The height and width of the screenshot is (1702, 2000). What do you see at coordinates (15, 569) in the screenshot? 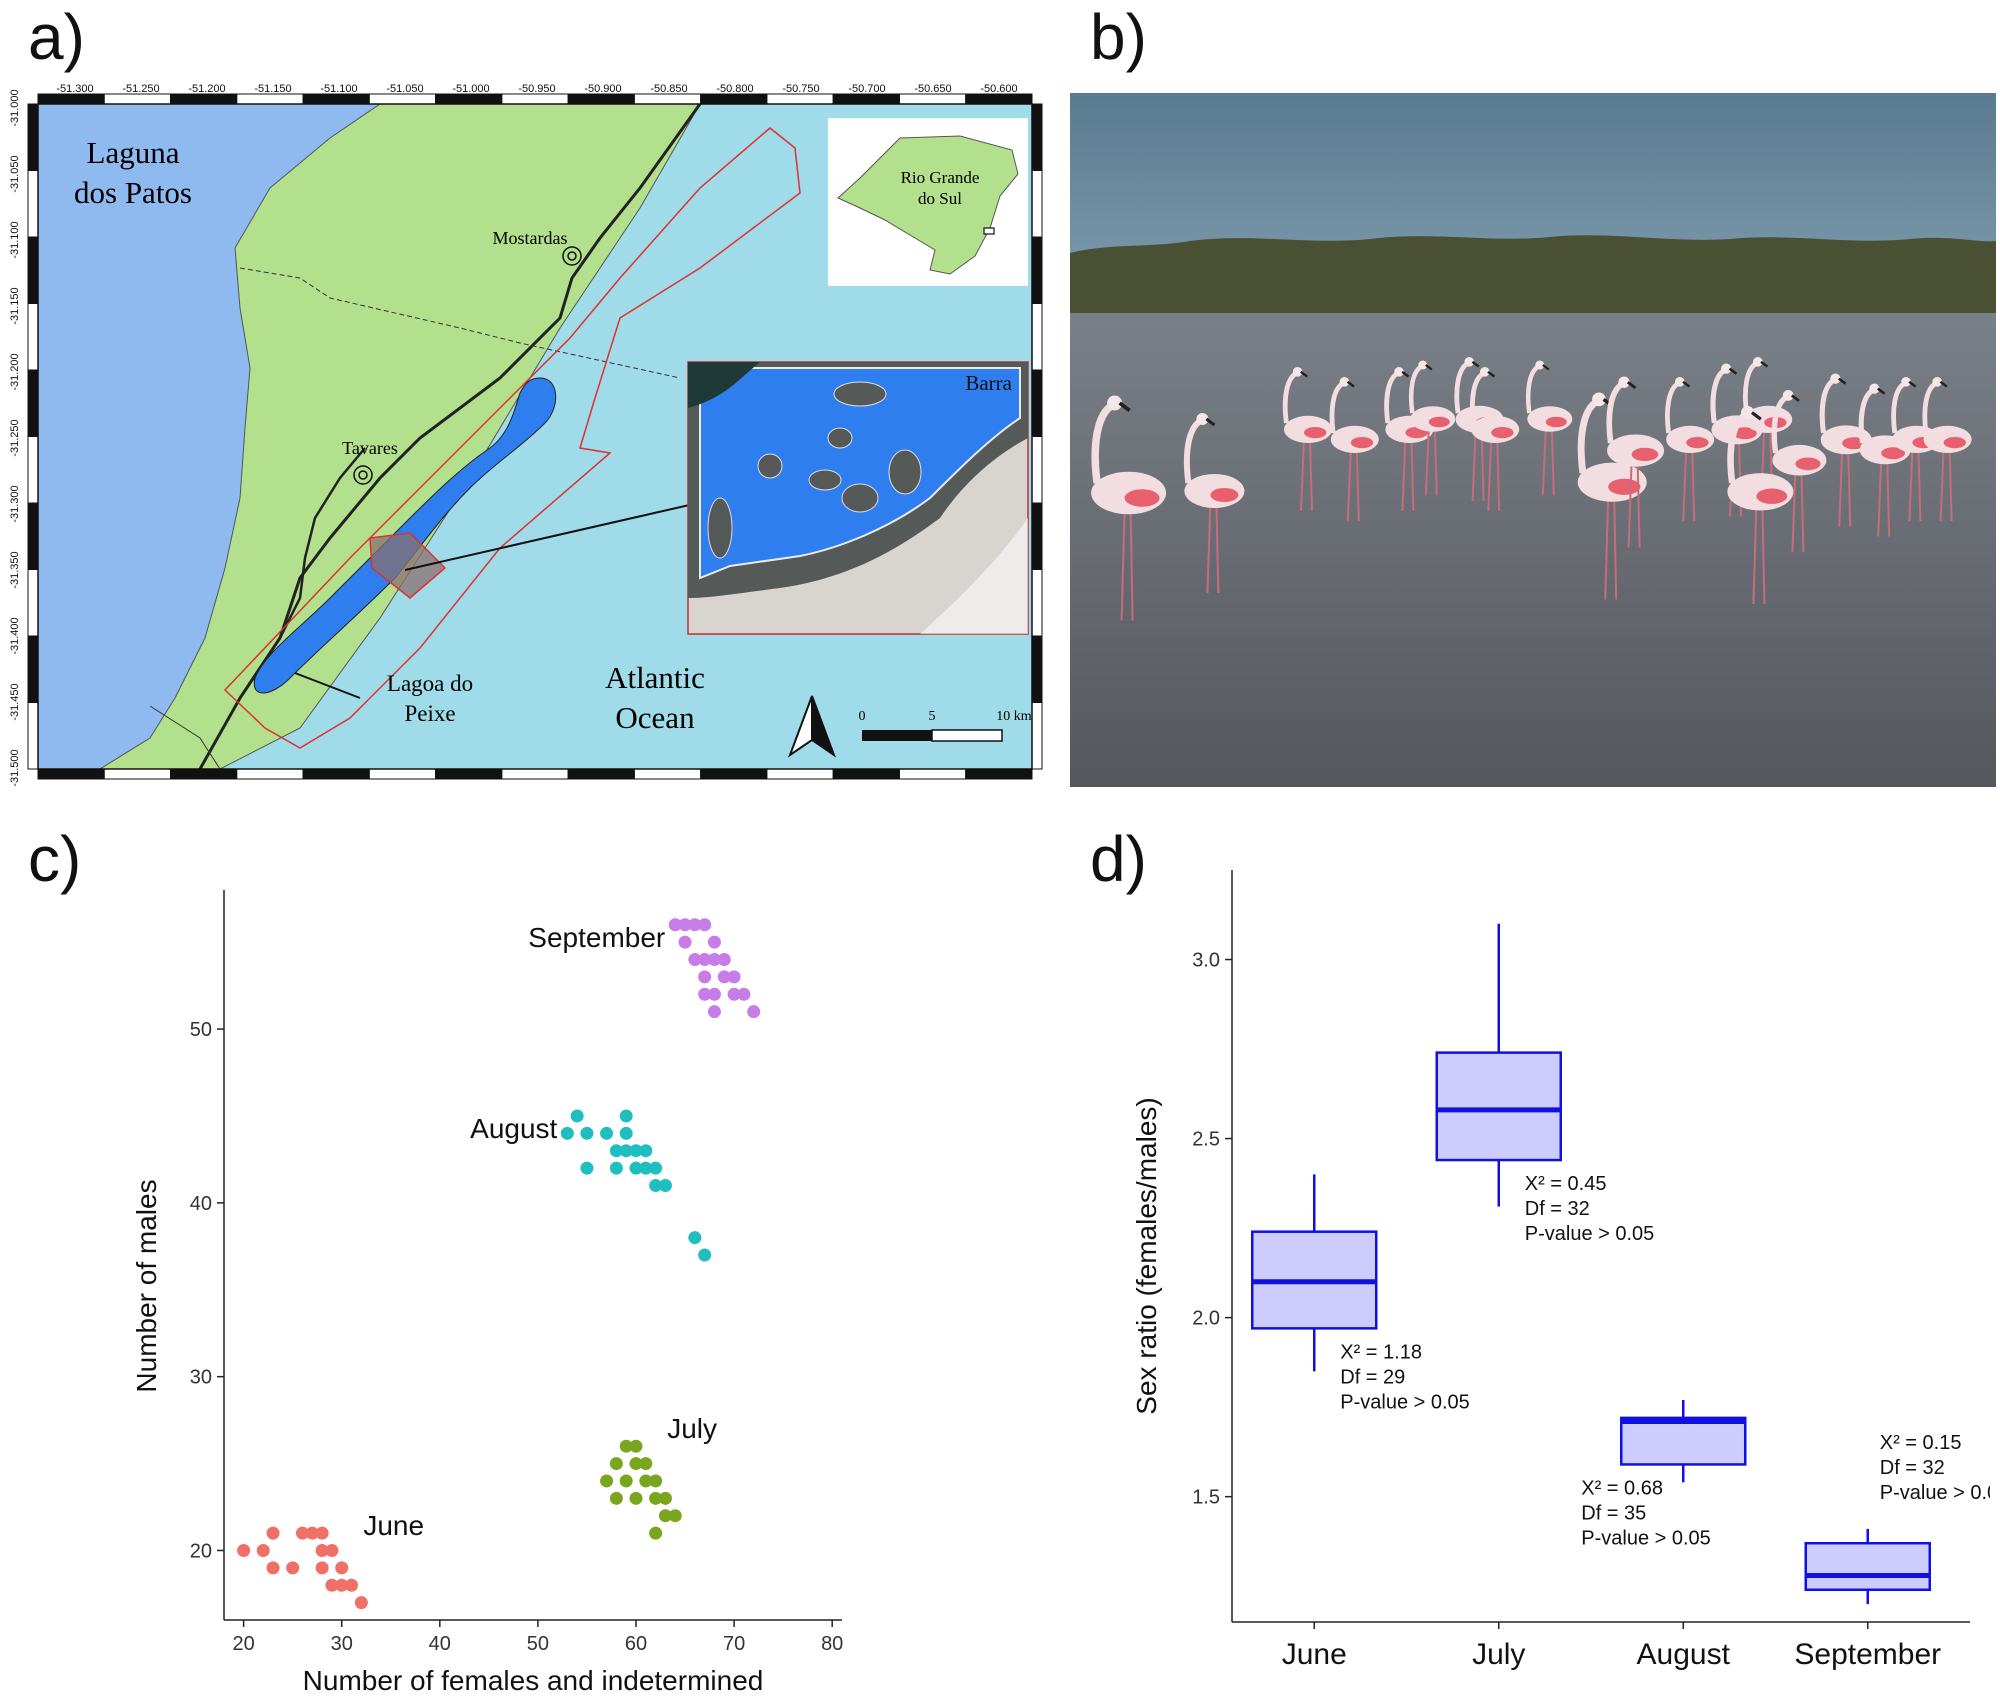
I see `latitude-tick-label: -31.350` at bounding box center [15, 569].